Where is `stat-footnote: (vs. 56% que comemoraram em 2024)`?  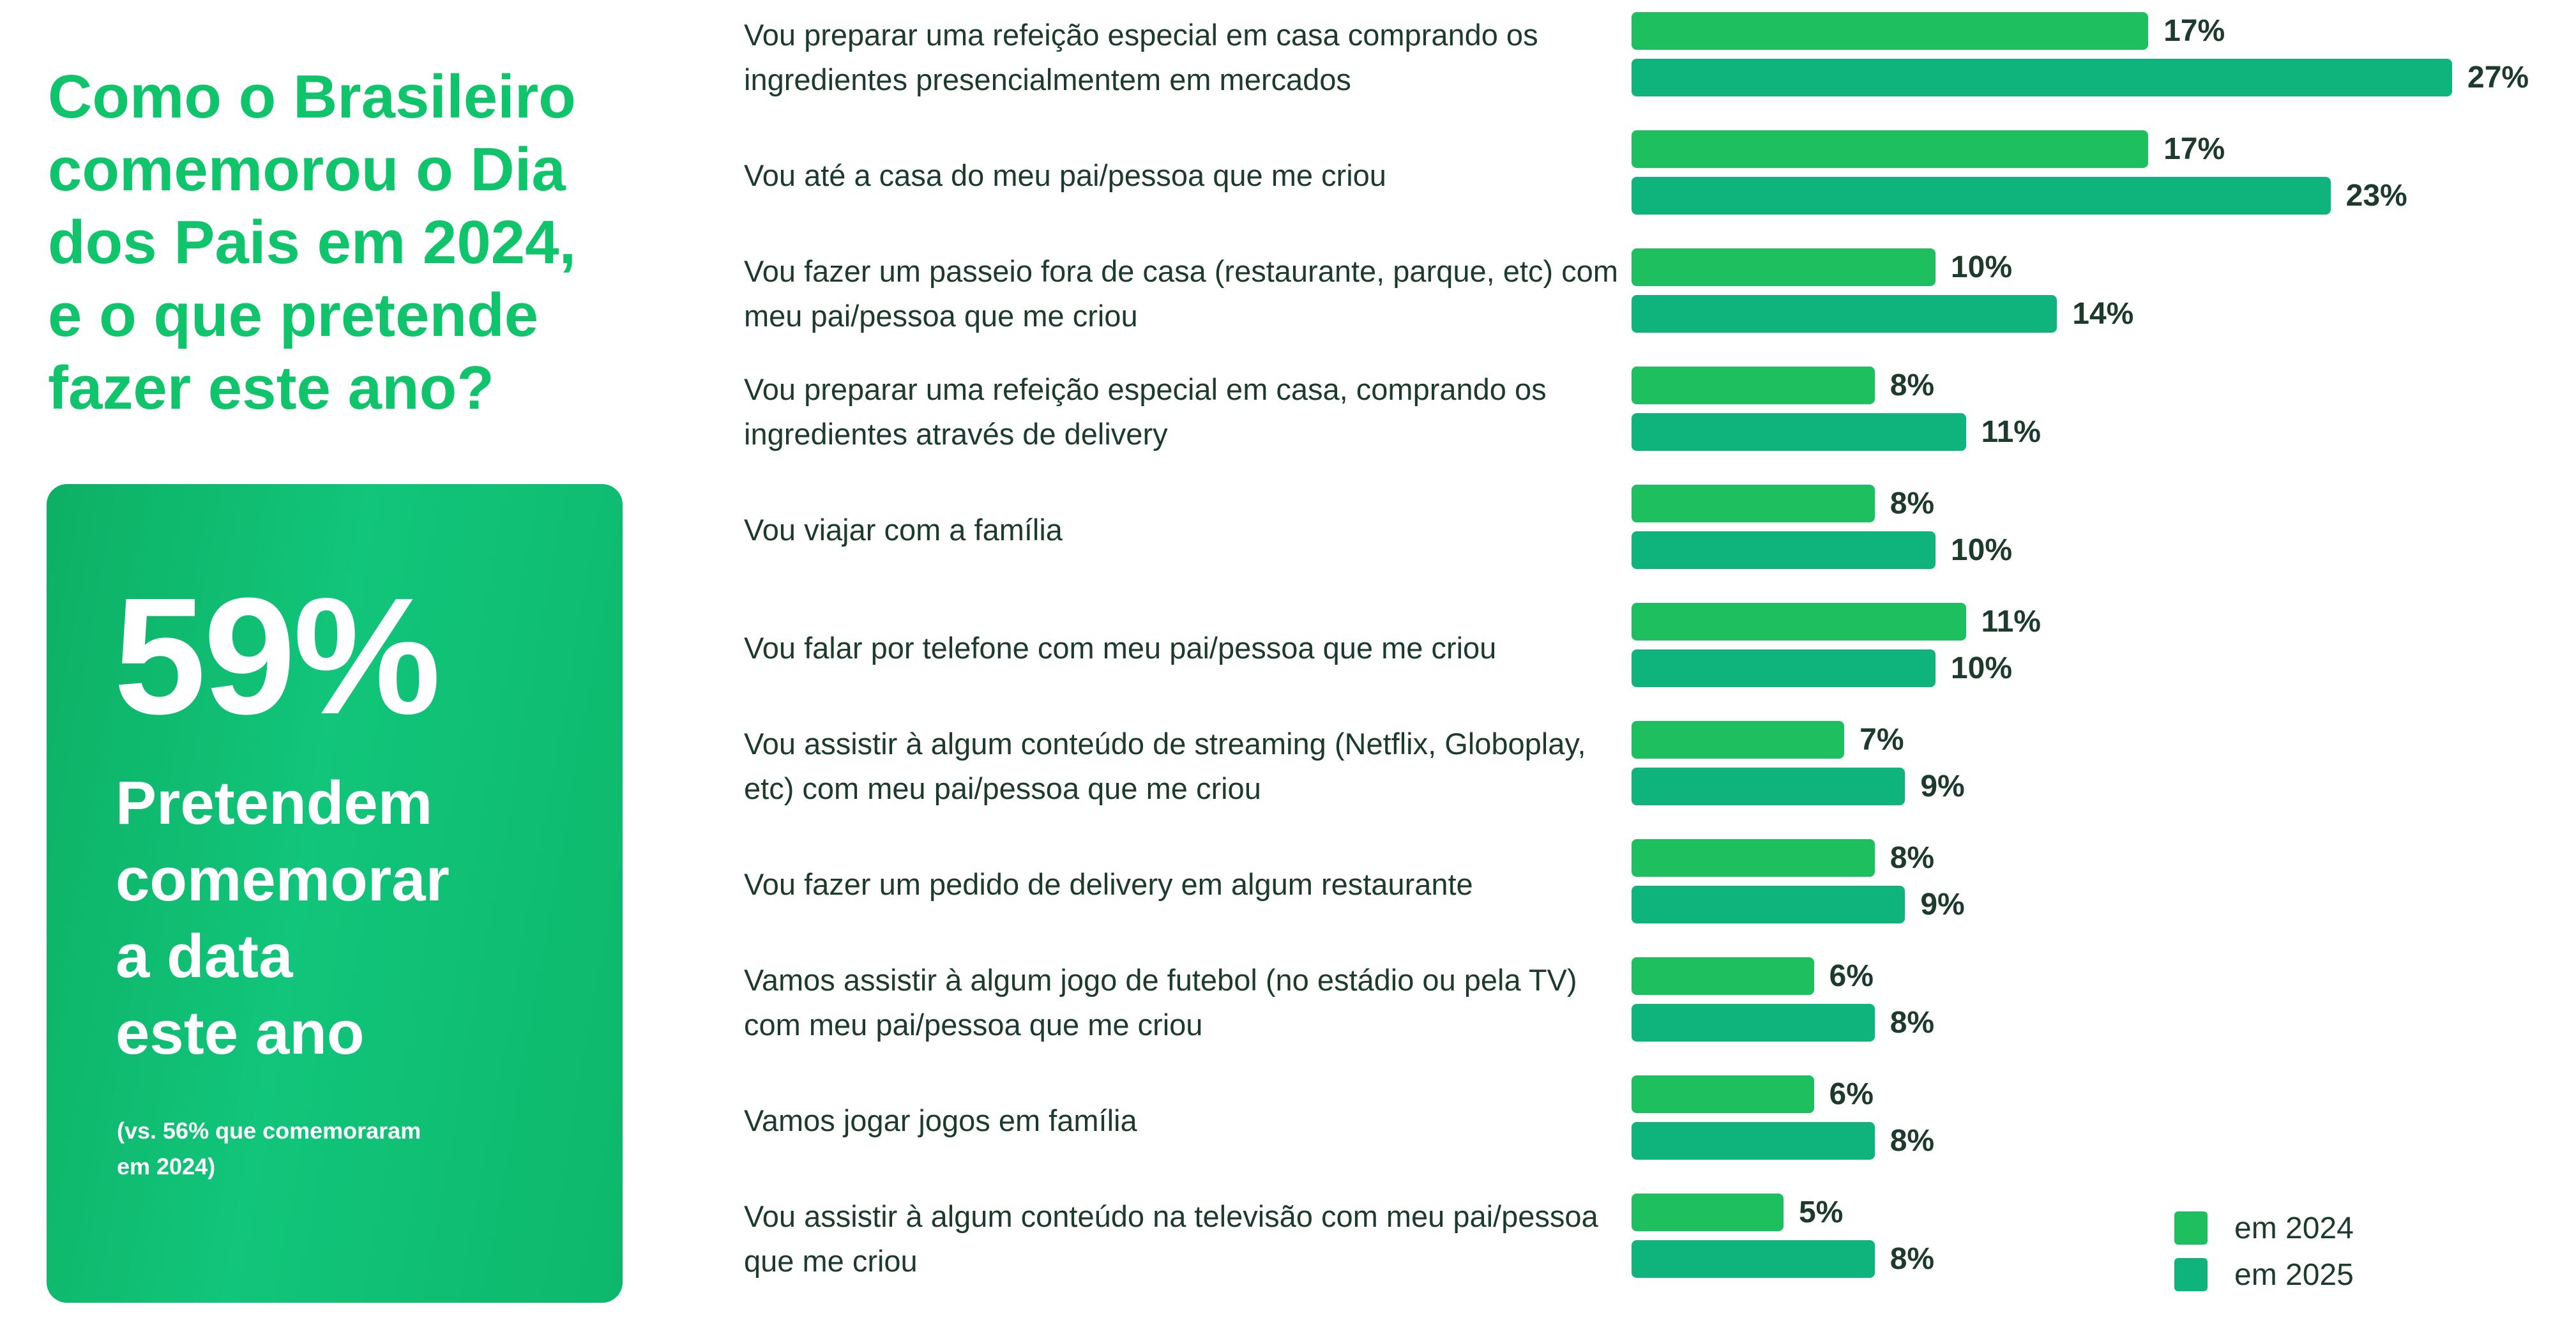
stat-footnote: (vs. 56% que comemoraram em 2024) is located at coordinates (269, 1149).